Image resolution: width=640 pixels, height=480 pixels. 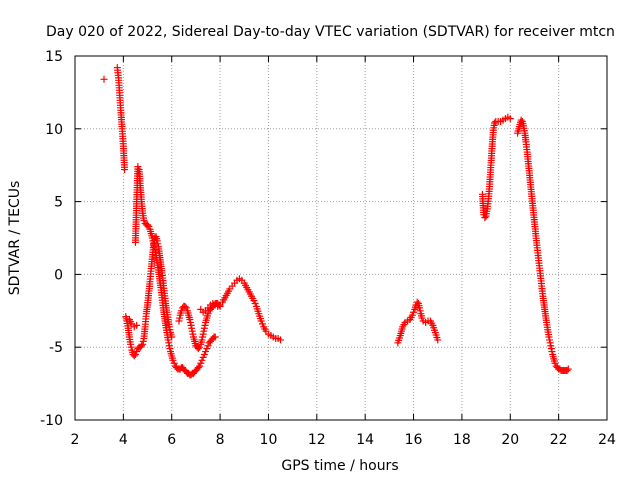 I want to click on x-tick-label: 24, so click(x=607, y=440).